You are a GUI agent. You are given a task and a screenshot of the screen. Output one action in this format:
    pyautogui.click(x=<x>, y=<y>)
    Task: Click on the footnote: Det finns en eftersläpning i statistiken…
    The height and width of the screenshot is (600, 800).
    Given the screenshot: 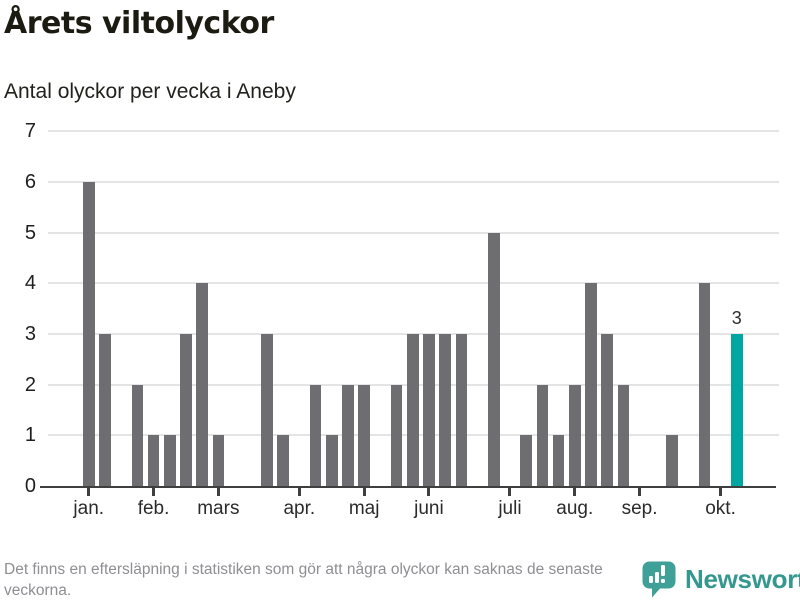 What is the action you would take?
    pyautogui.click(x=303, y=580)
    